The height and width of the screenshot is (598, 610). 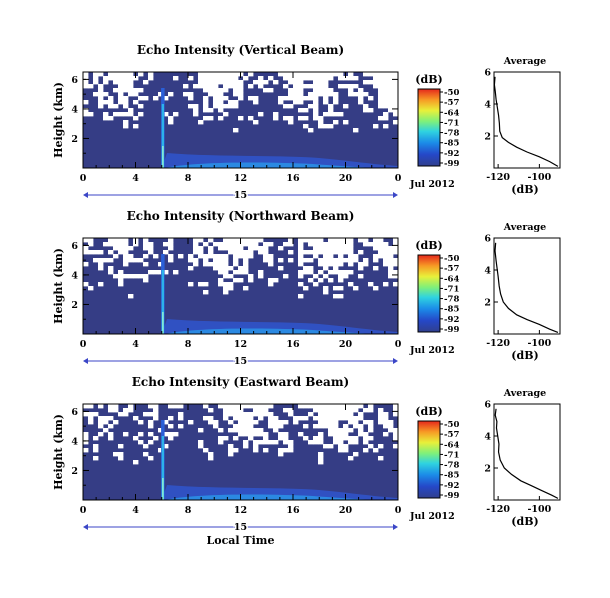 What do you see at coordinates (451, 320) in the screenshot?
I see `colorbar-tick-label: -92` at bounding box center [451, 320].